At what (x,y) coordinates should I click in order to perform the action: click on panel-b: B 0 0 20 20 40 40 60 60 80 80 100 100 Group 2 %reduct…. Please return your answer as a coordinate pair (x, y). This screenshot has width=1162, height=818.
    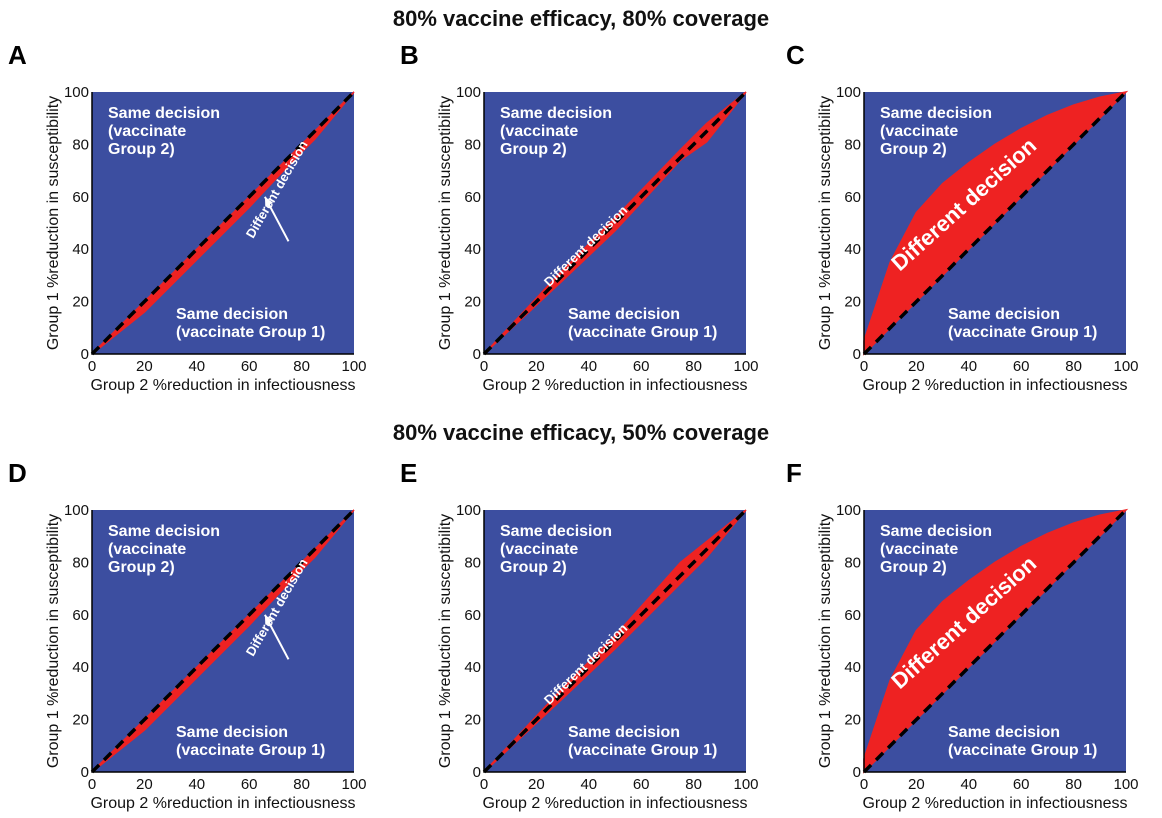
    Looking at the image, I should click on (587, 217).